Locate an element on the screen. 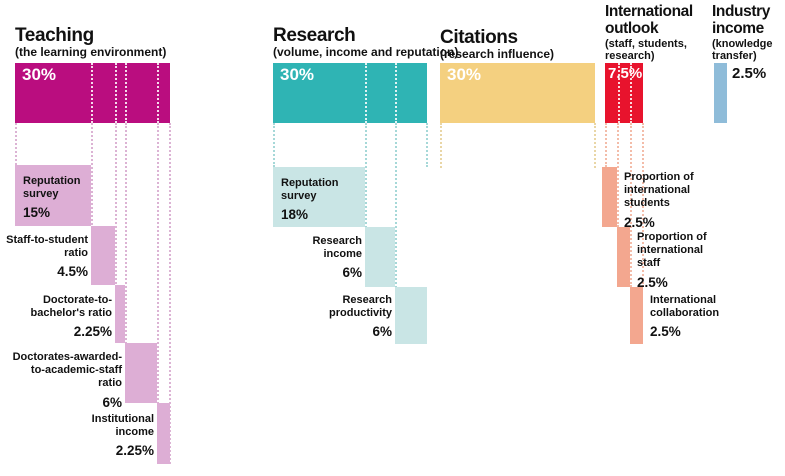 Image resolution: width=785 pixels, height=476 pixels. sub-label-text: Research income is located at coordinates (337, 248).